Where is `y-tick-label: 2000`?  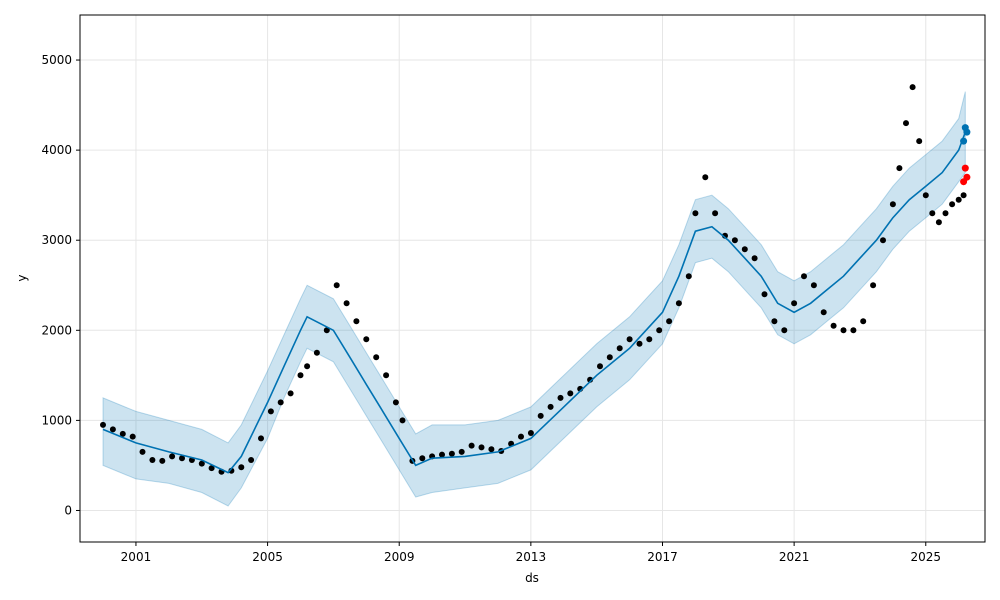
y-tick-label: 2000 is located at coordinates (56, 330).